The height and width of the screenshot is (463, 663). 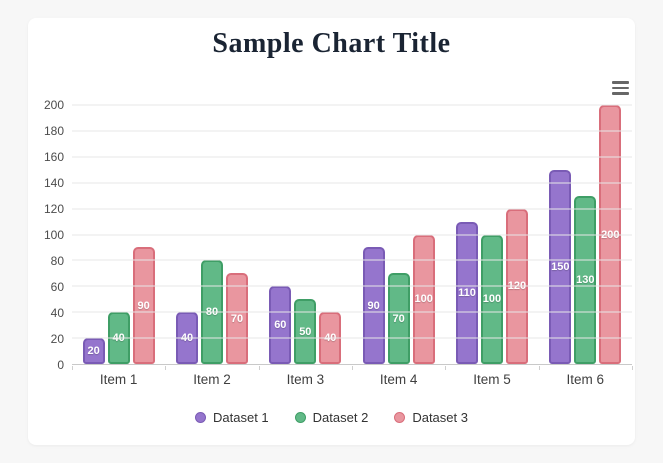 I want to click on y-axis-label: 40, so click(x=57, y=313).